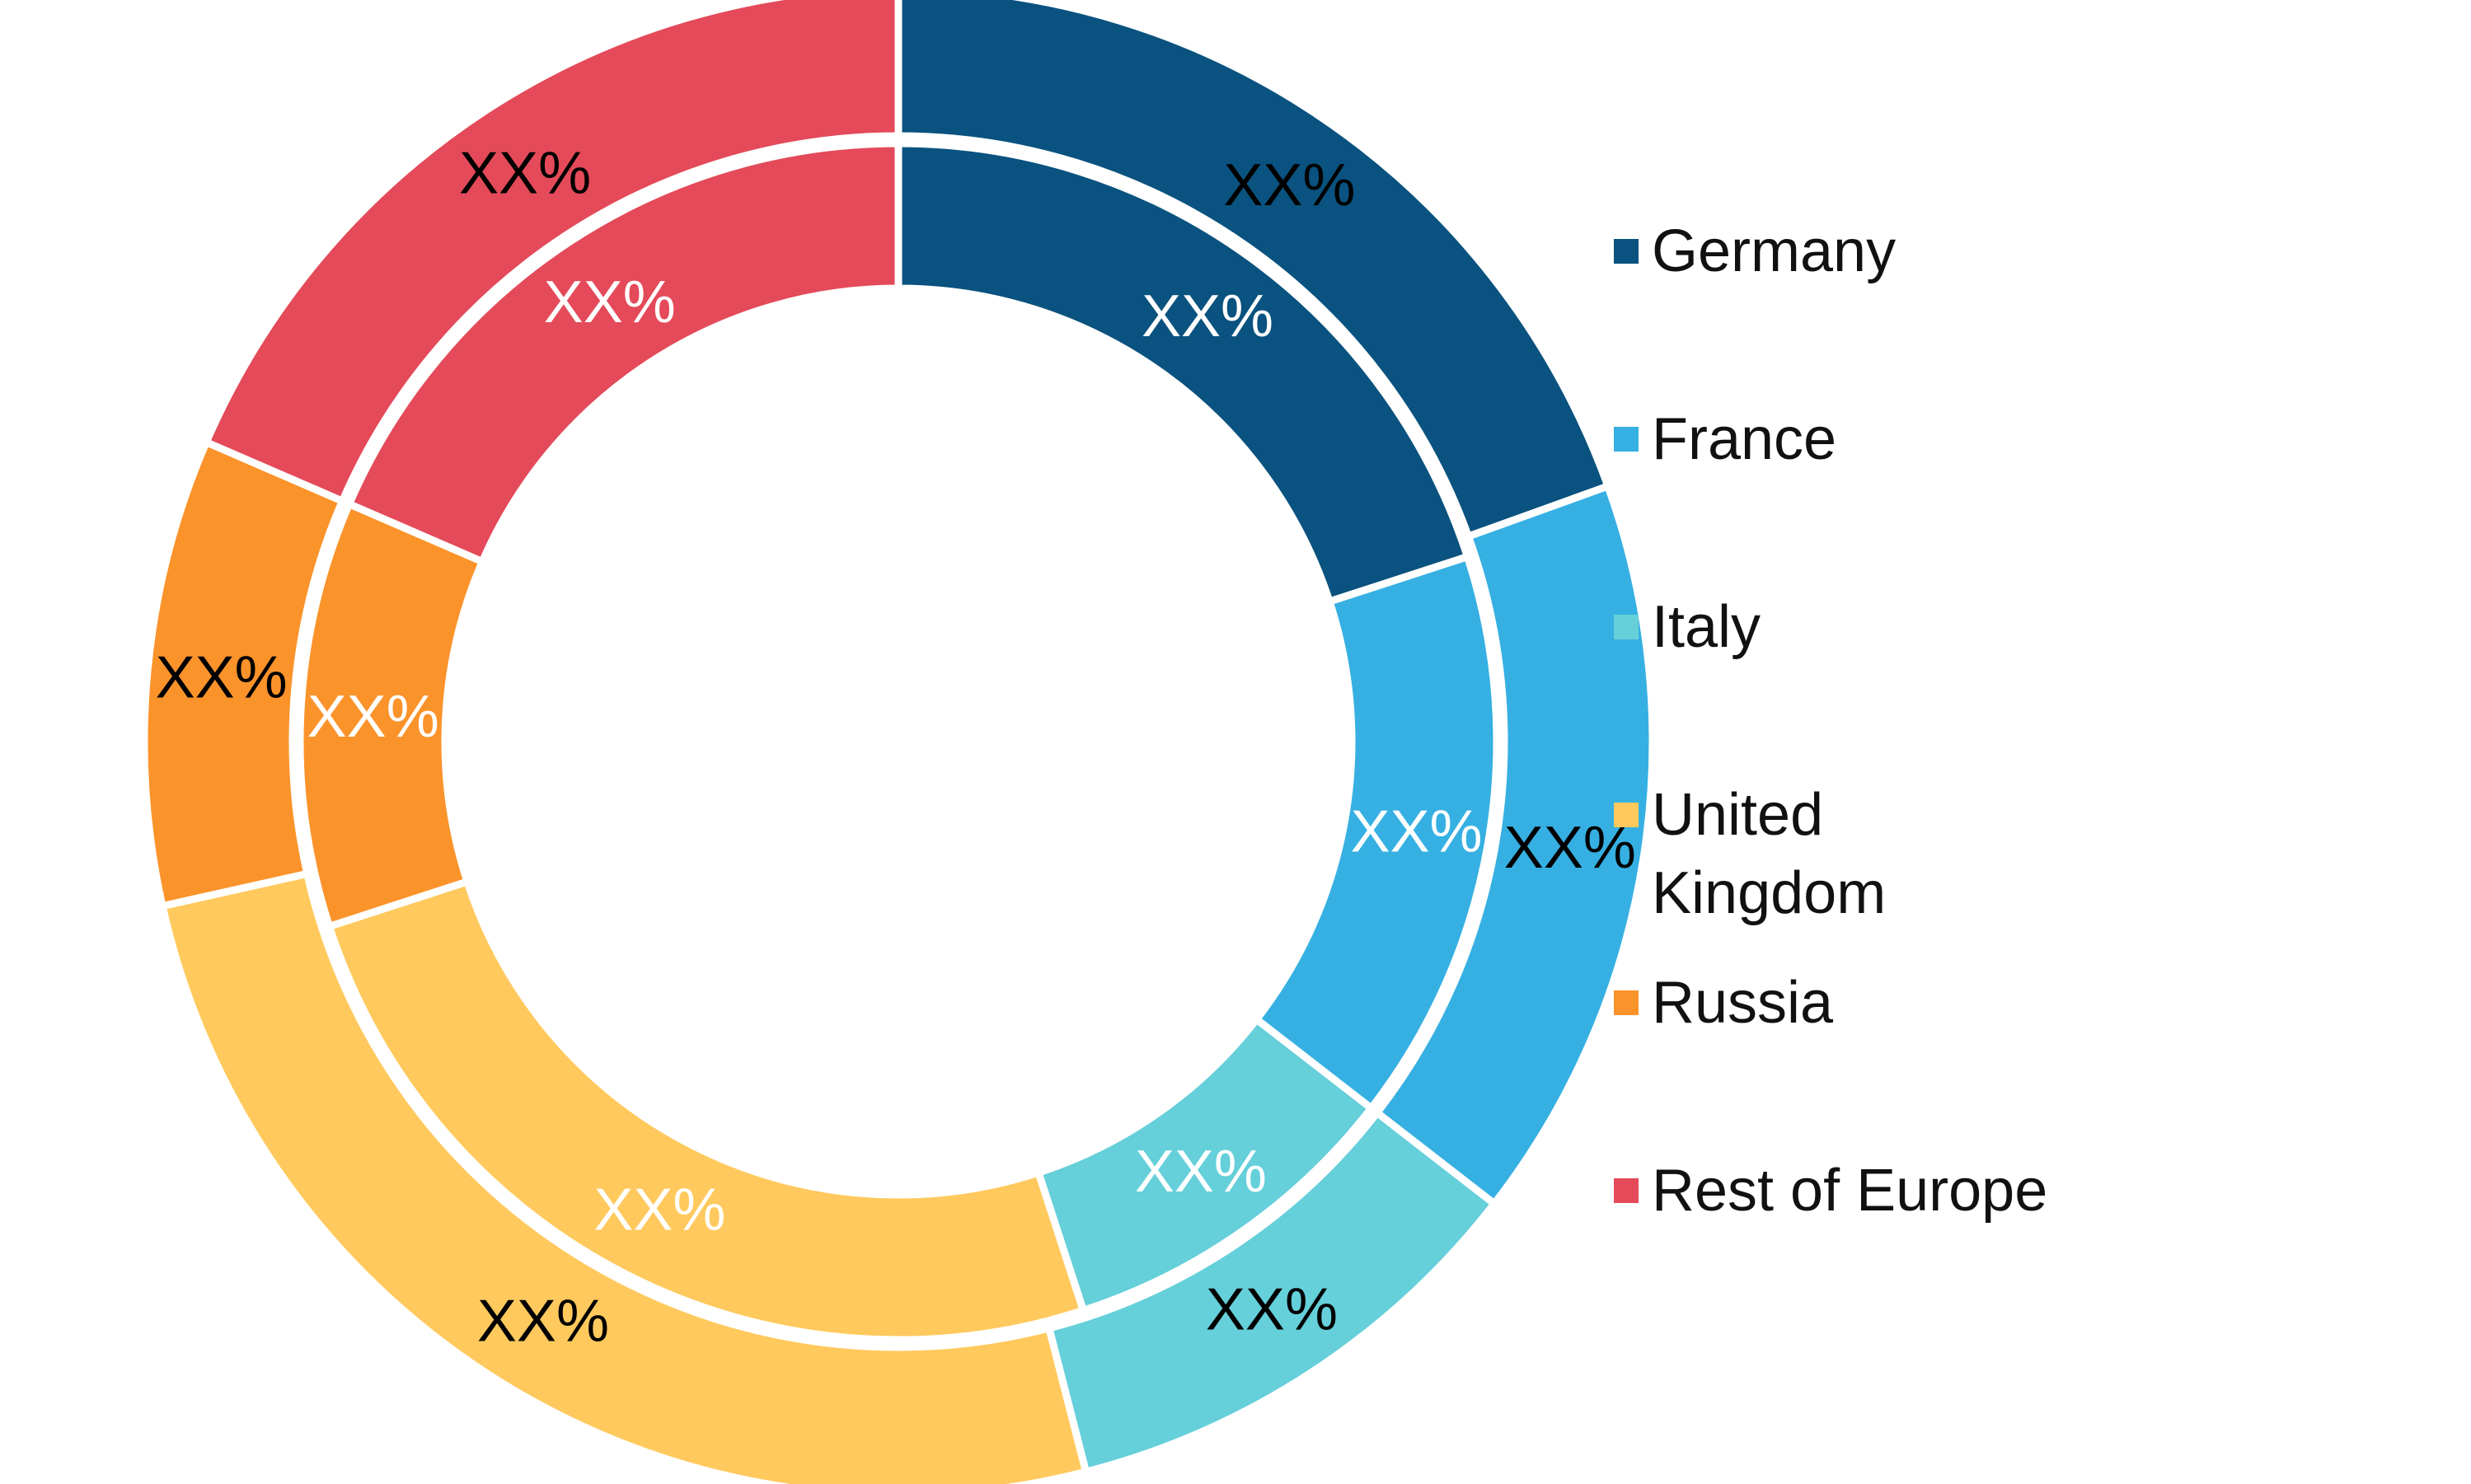  I want to click on legend-item-france: France, so click(1725, 439).